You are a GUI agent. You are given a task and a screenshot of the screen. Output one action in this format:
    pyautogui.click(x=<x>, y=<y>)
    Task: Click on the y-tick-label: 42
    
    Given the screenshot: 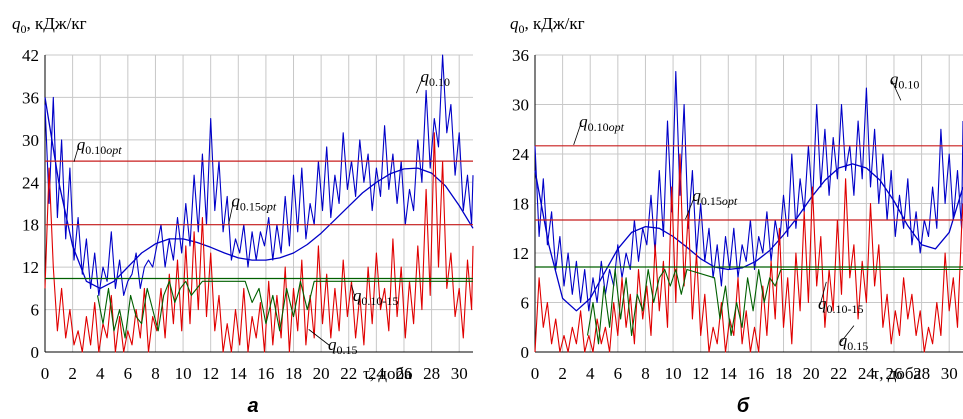 What is the action you would take?
    pyautogui.click(x=30, y=55)
    